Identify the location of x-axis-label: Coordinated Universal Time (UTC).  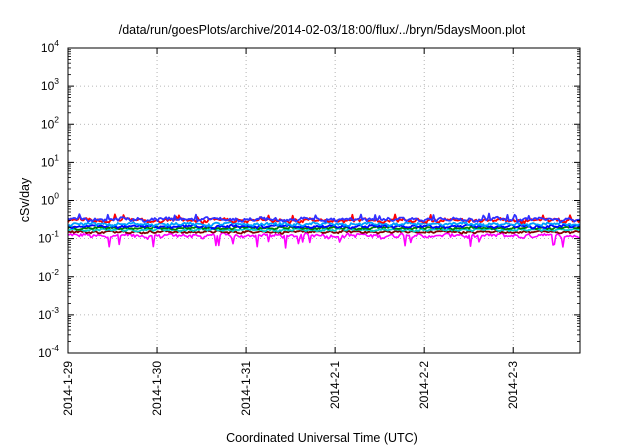
(322, 438).